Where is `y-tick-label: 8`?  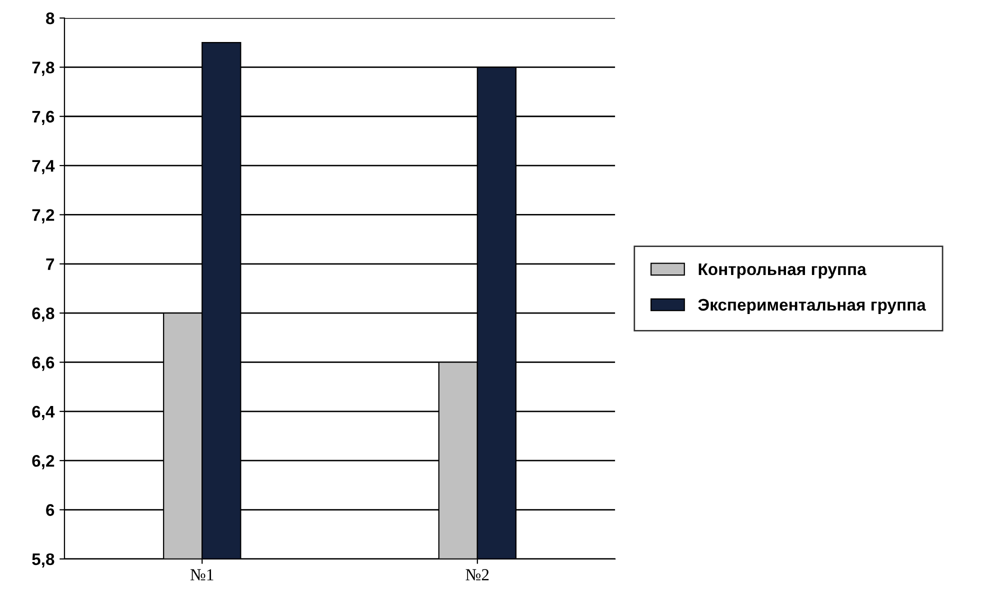
y-tick-label: 8 is located at coordinates (50, 18).